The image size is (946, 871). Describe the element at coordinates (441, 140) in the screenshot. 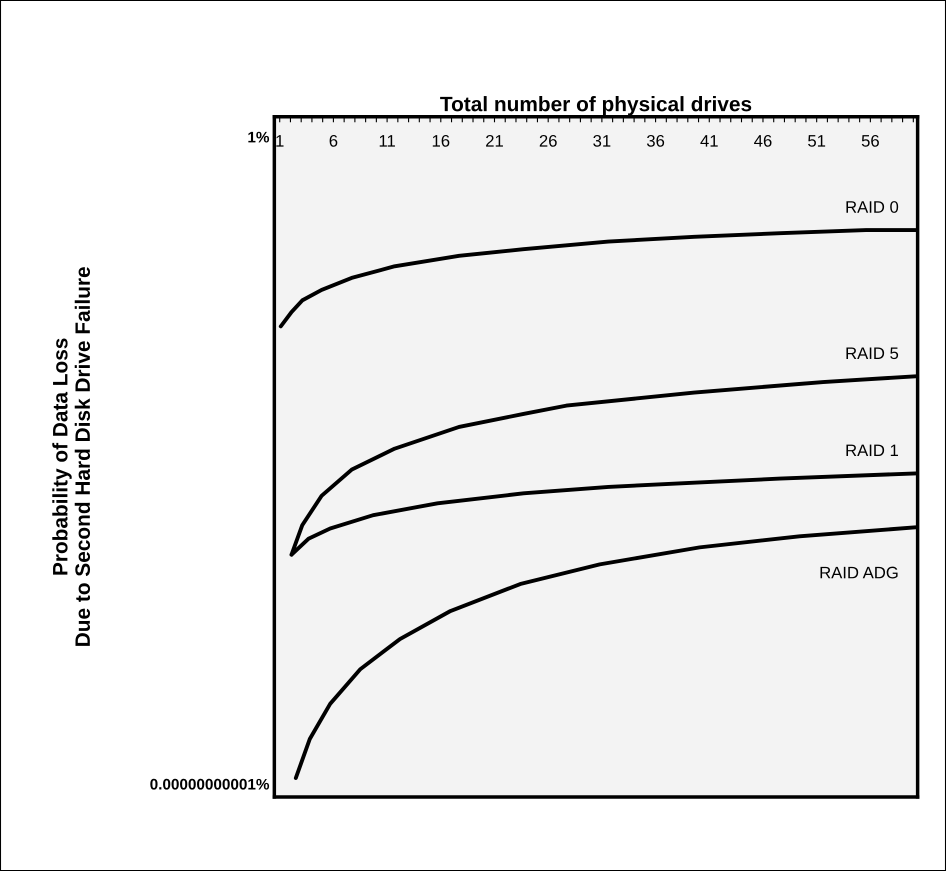

I see `x-tick-label: 16` at that location.